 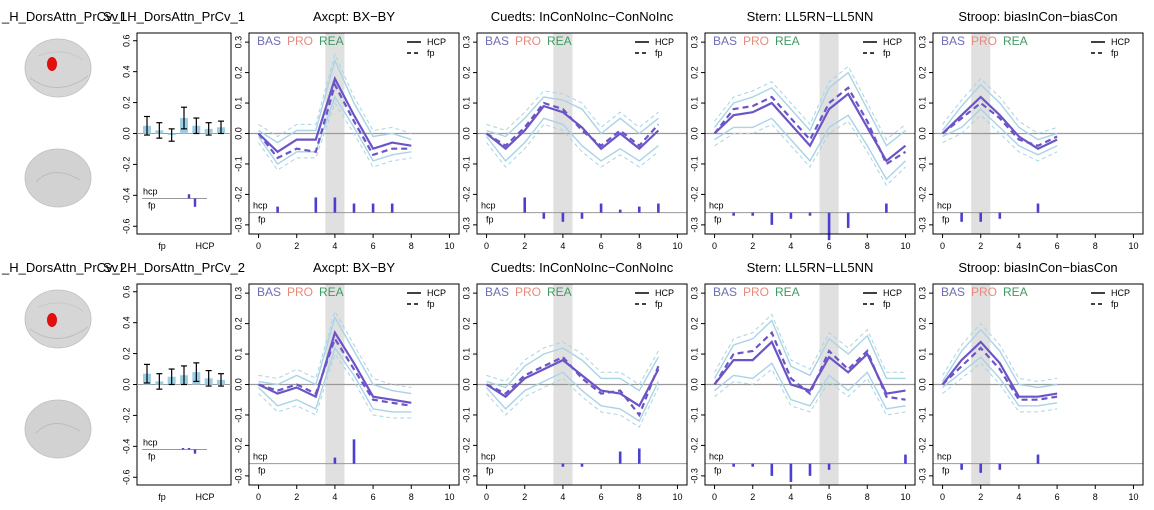 I want to click on overlap-fragment: Sv, so click(x=111, y=267).